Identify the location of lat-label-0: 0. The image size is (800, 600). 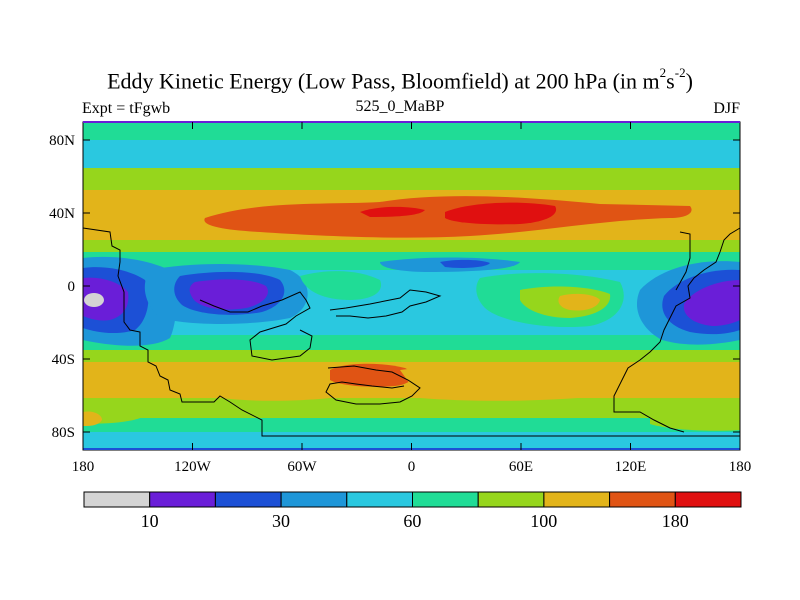
(72, 287).